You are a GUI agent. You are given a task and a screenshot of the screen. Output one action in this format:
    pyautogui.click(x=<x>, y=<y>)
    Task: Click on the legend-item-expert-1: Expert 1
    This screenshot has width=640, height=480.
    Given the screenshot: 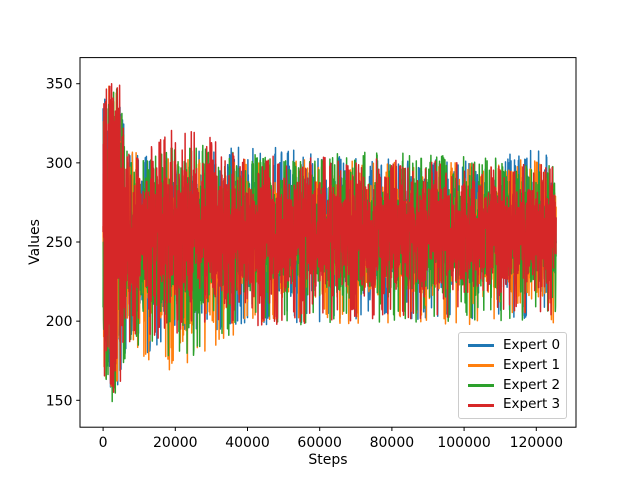 What is the action you would take?
    pyautogui.click(x=514, y=364)
    